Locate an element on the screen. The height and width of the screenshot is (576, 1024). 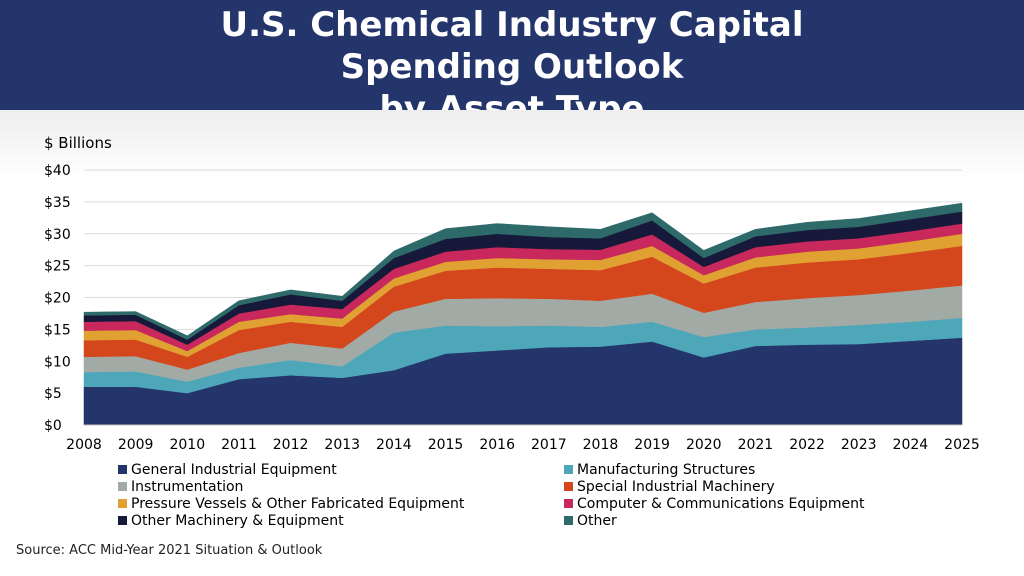
legend-label: Manufacturing Structures is located at coordinates (666, 469).